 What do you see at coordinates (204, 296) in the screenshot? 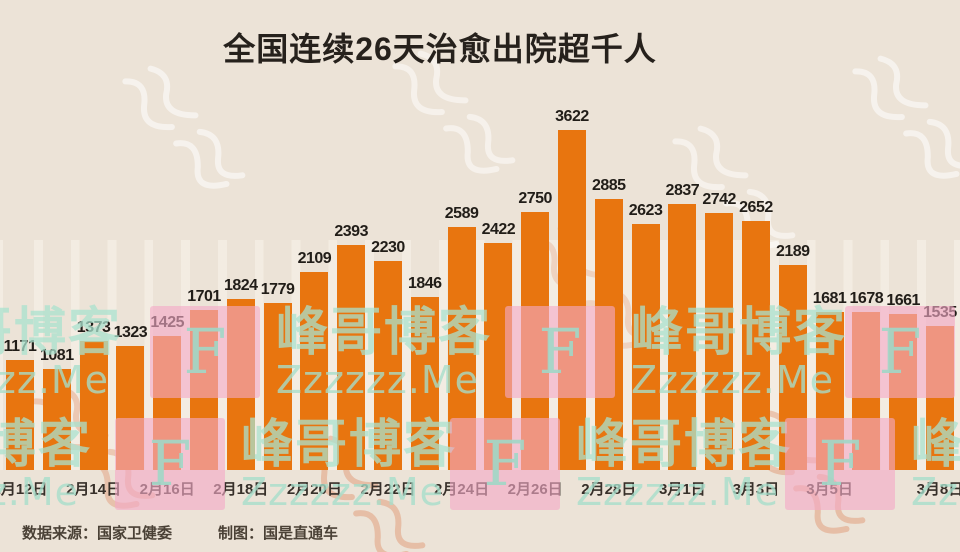
I see `bar-value-label: 1701` at bounding box center [204, 296].